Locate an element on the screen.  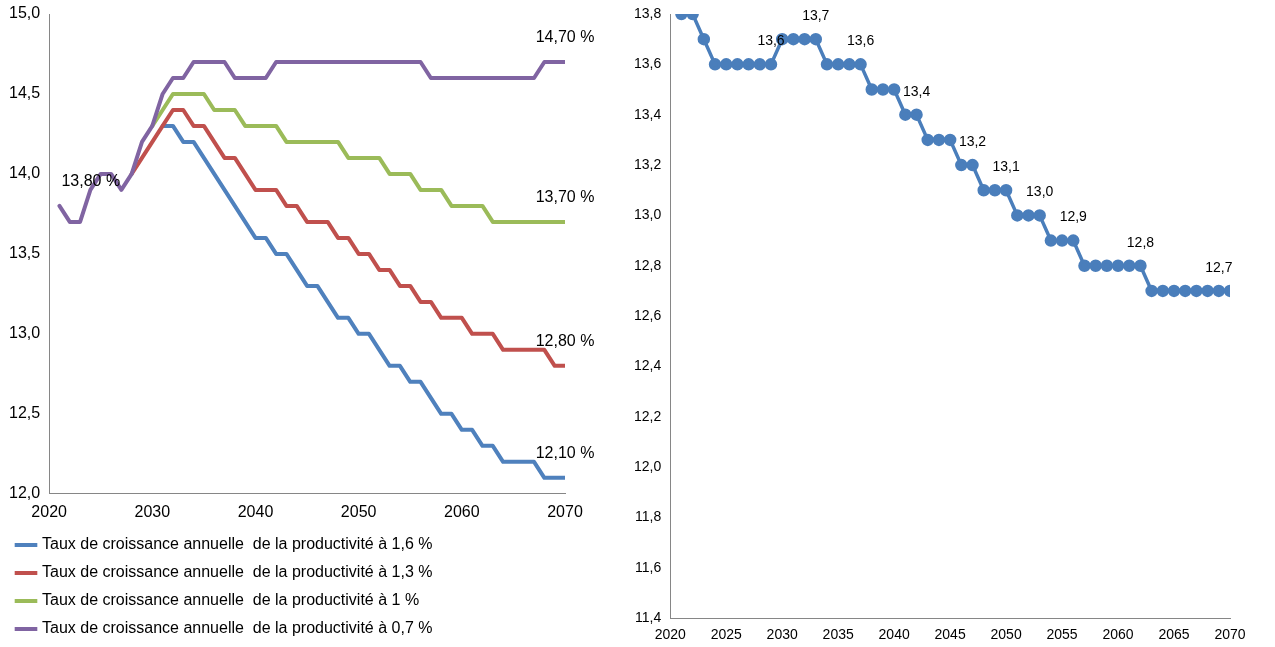
x-tick-label: 2055 is located at coordinates (1062, 634).